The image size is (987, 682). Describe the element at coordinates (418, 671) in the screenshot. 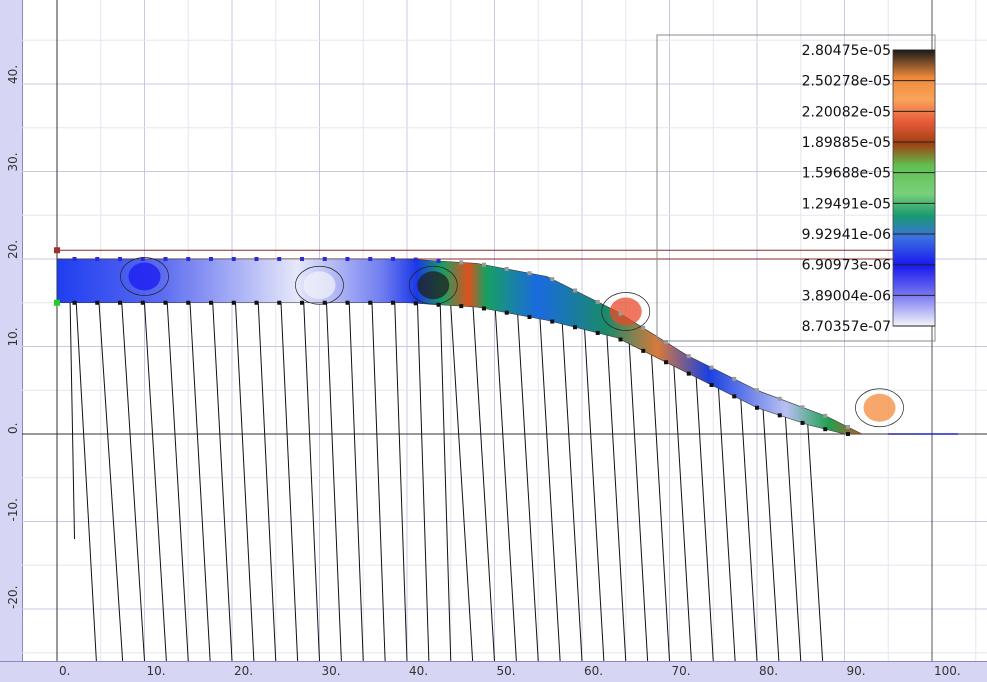

I see `x-tick-label: 40.` at that location.